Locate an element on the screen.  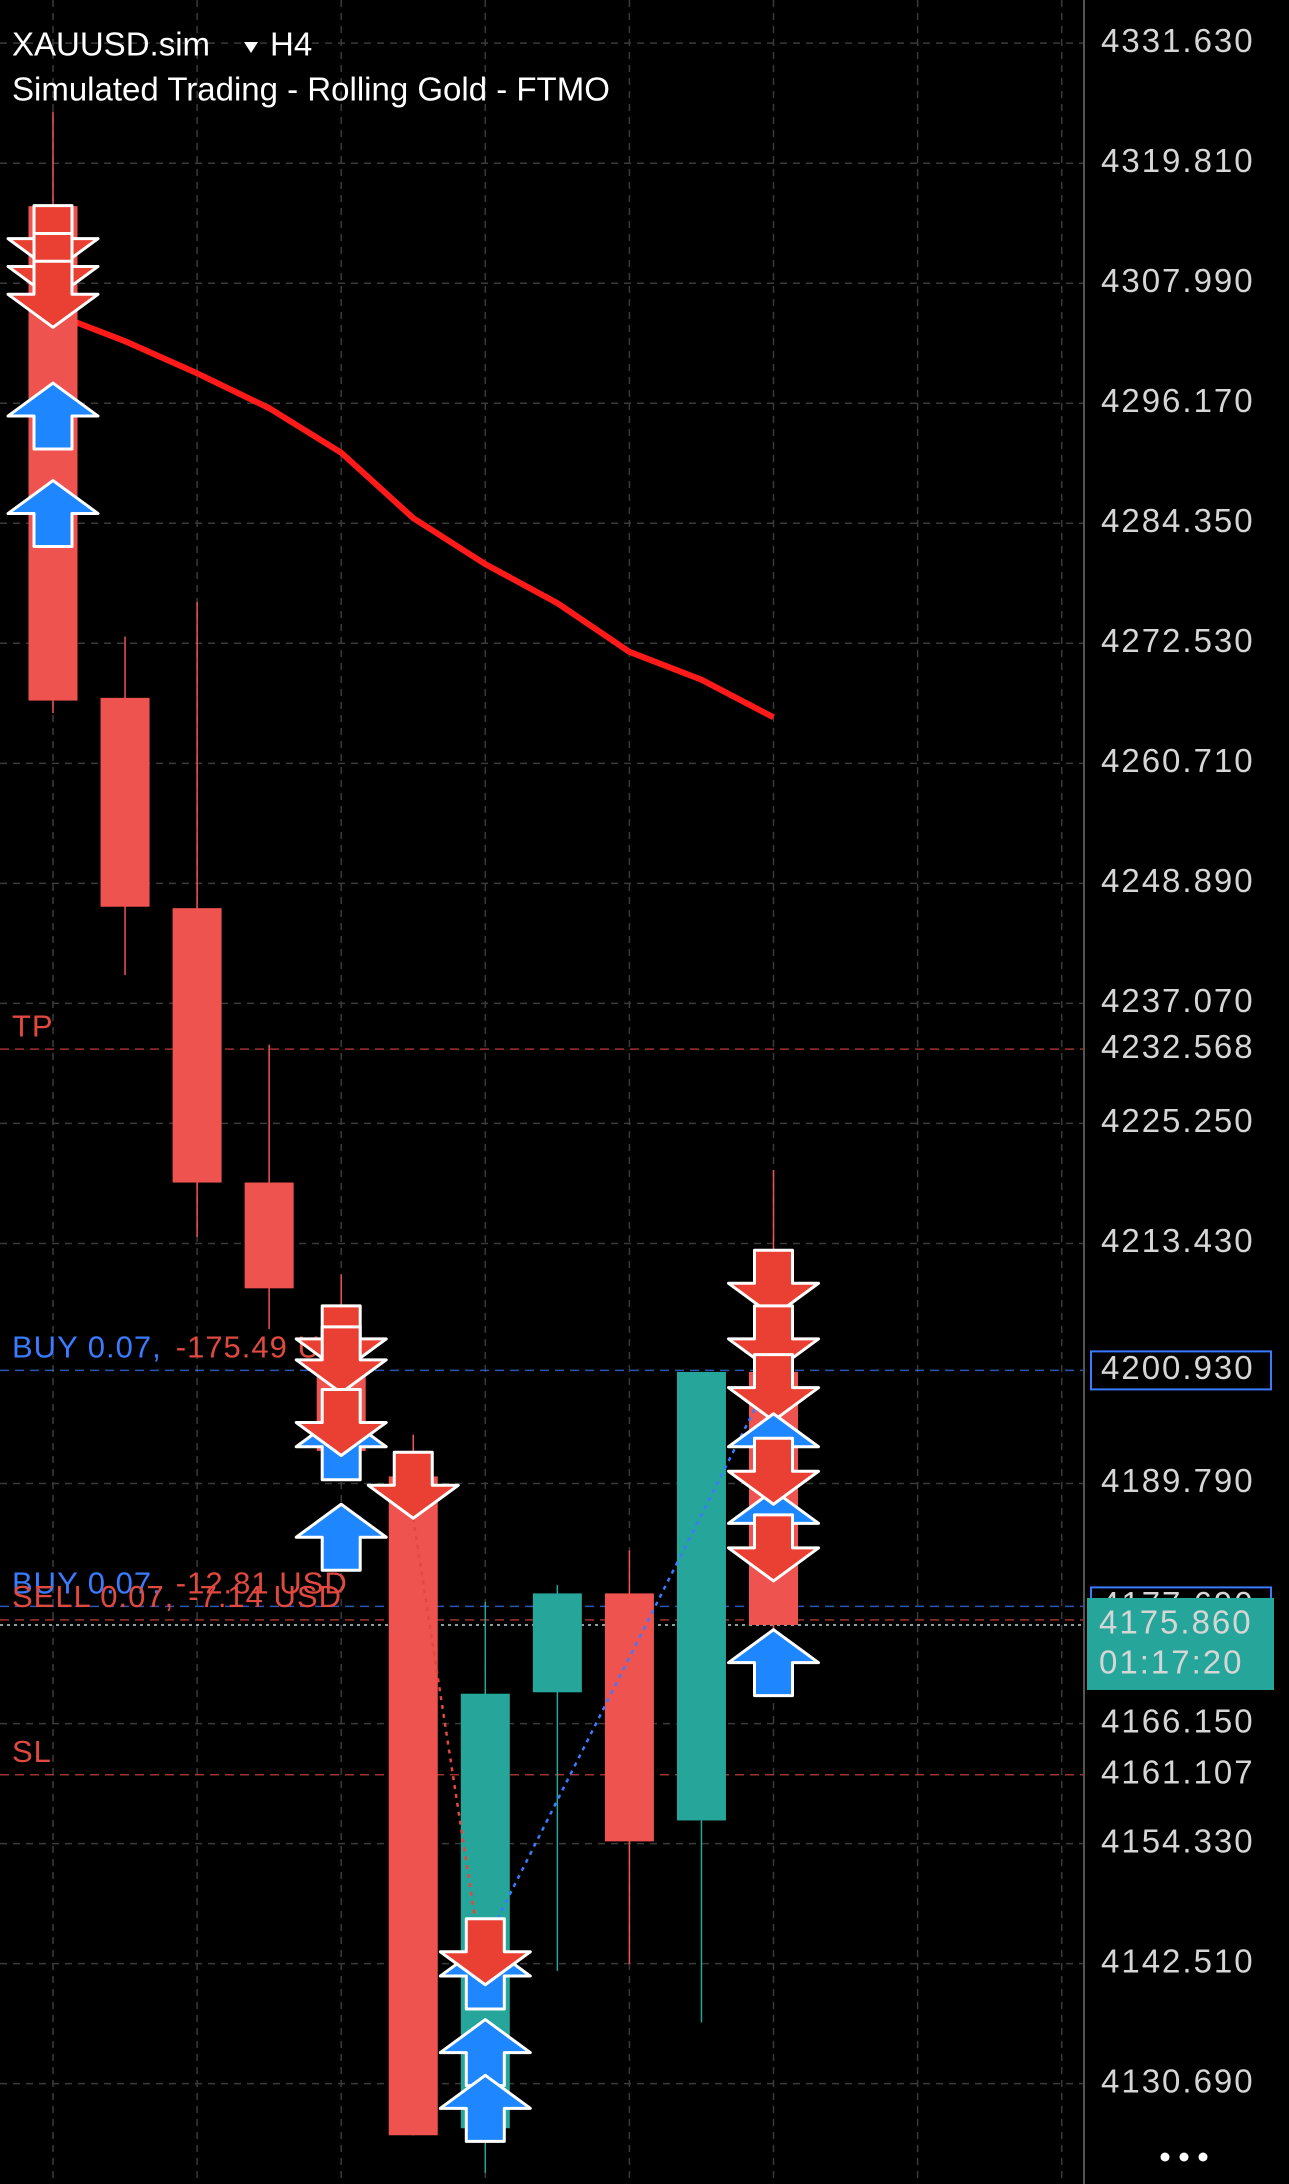
y-tick-label: 4284.350 is located at coordinates (1178, 520).